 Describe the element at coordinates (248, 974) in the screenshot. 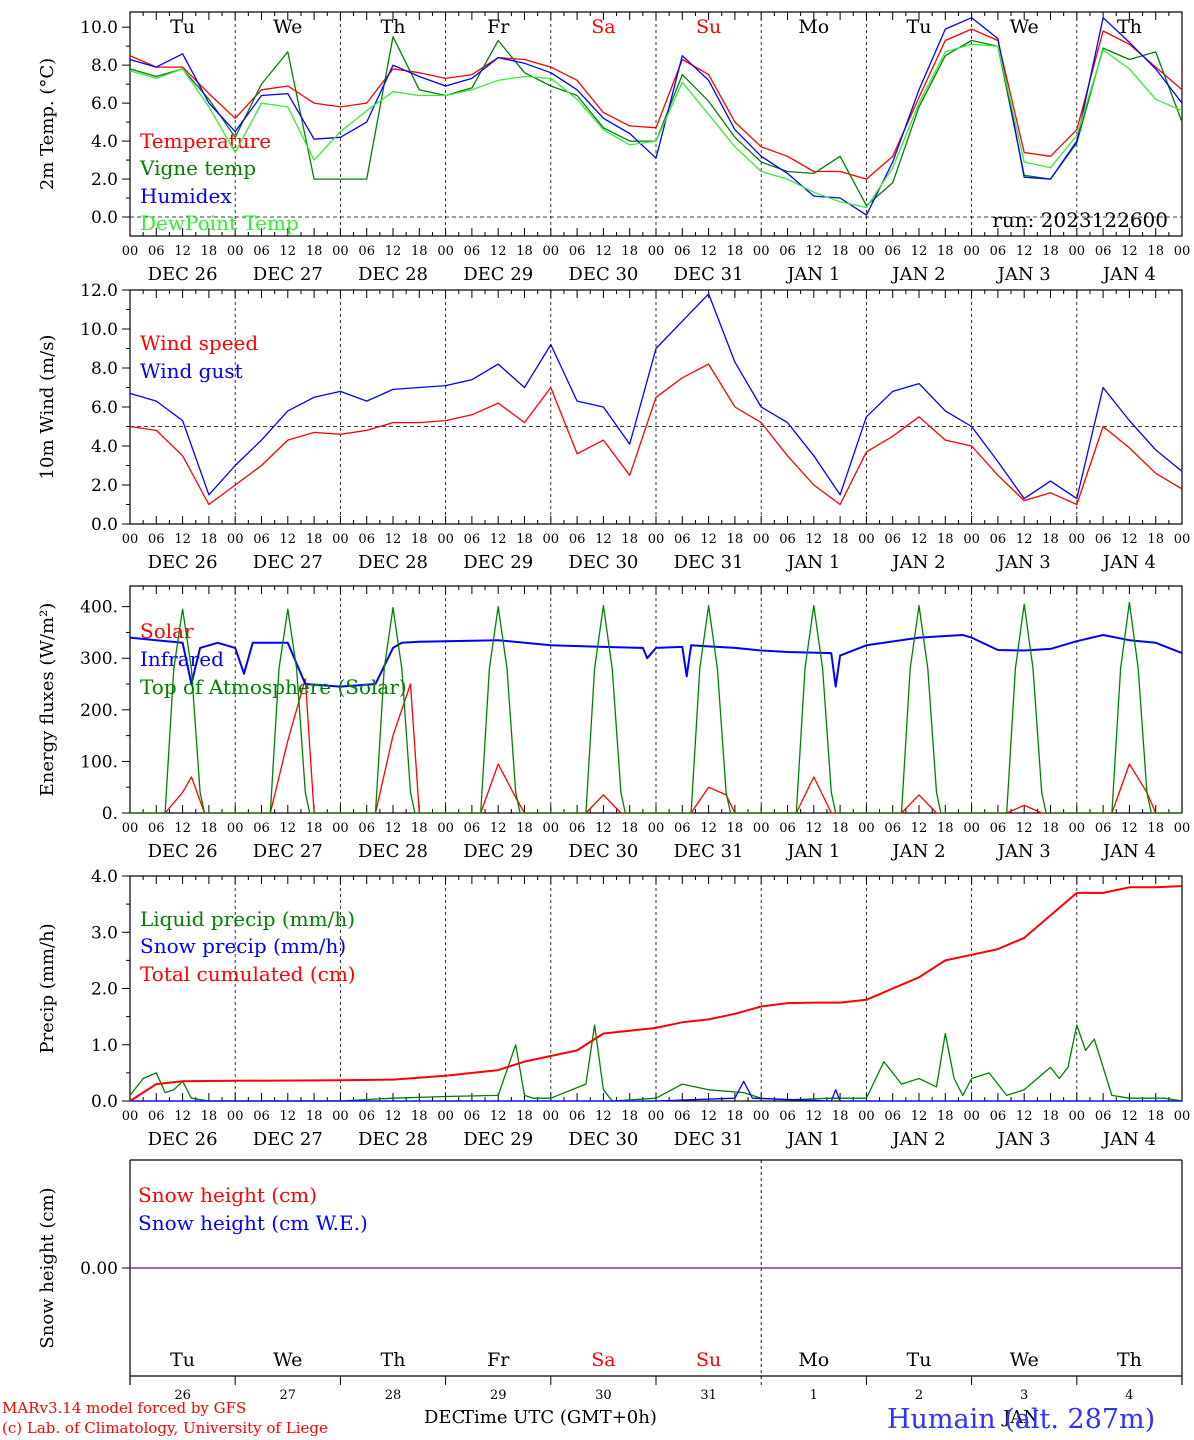

I see `legend-entry-3: Total cumulated (cm)` at that location.